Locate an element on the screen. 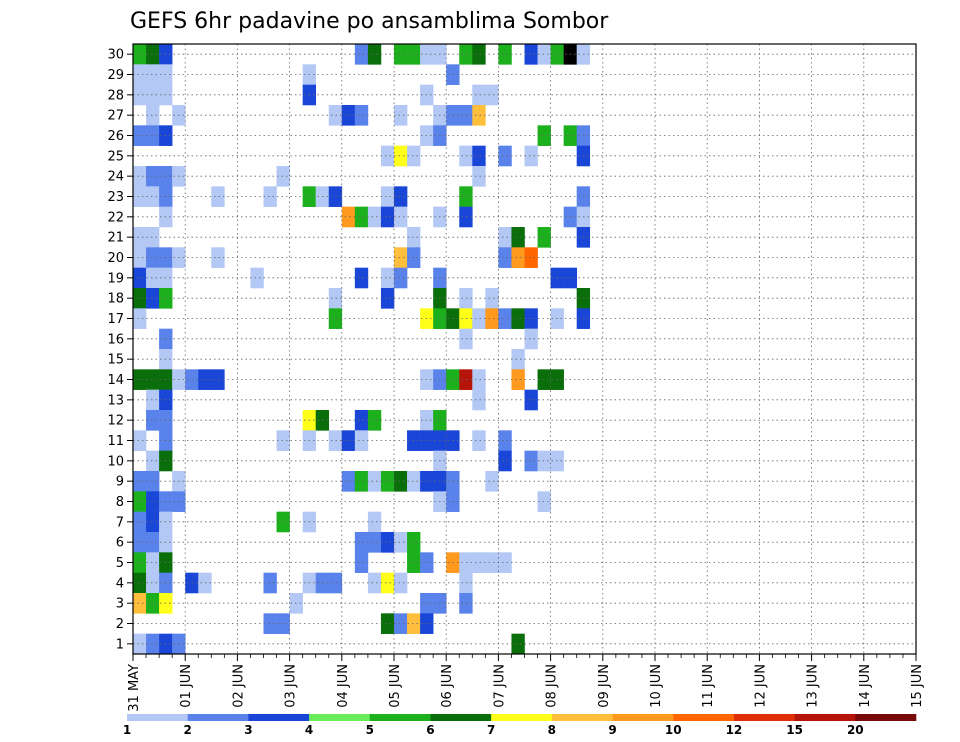 This screenshot has width=960, height=742. colorbar-label: 1 is located at coordinates (127, 730).